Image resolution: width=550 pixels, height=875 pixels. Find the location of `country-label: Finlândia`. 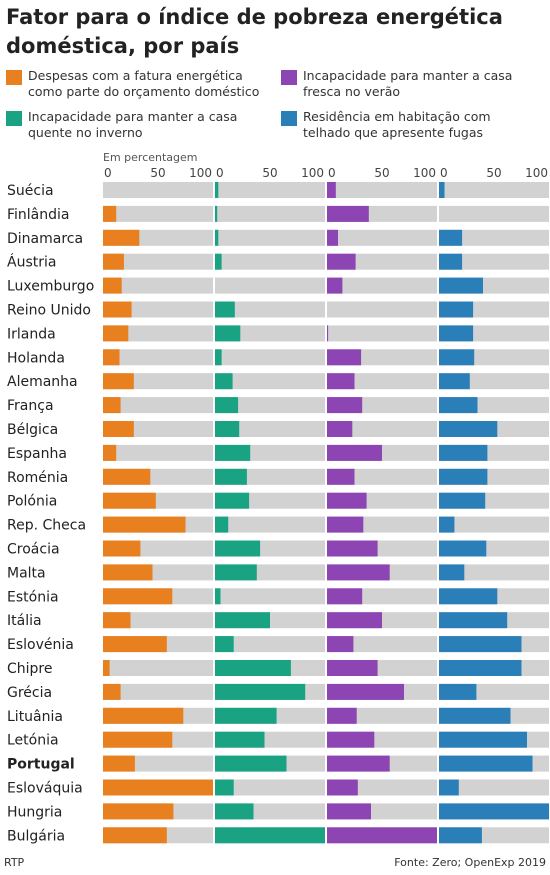

country-label: Finlândia is located at coordinates (38, 215).